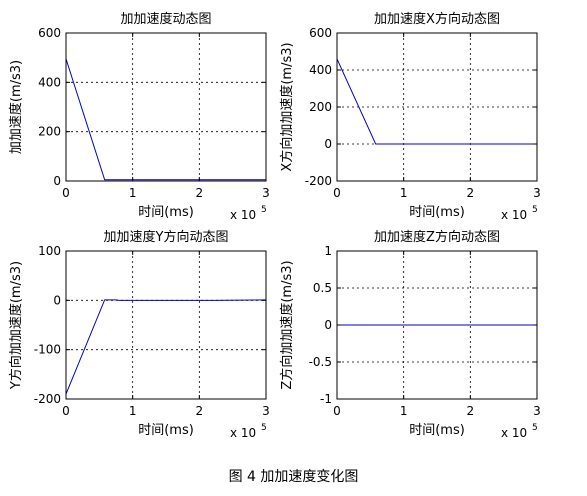 The height and width of the screenshot is (496, 587). I want to click on y-axis-label: 加加速度(m/s3), so click(16, 107).